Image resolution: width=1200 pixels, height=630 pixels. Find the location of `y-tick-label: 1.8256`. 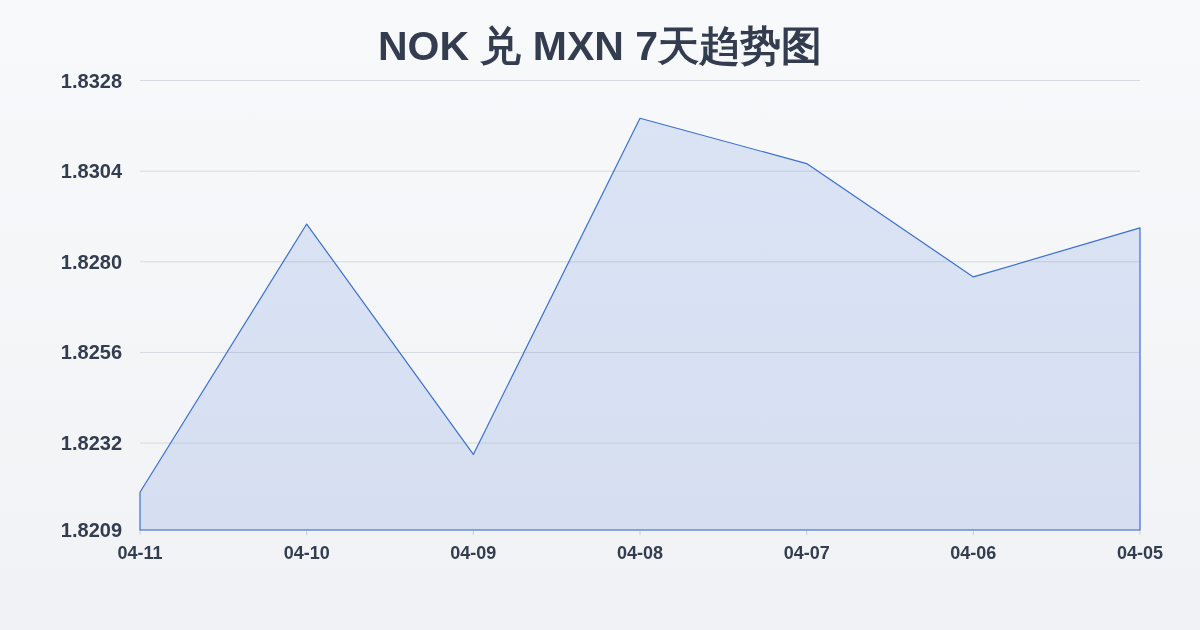

y-tick-label: 1.8256 is located at coordinates (91, 352).